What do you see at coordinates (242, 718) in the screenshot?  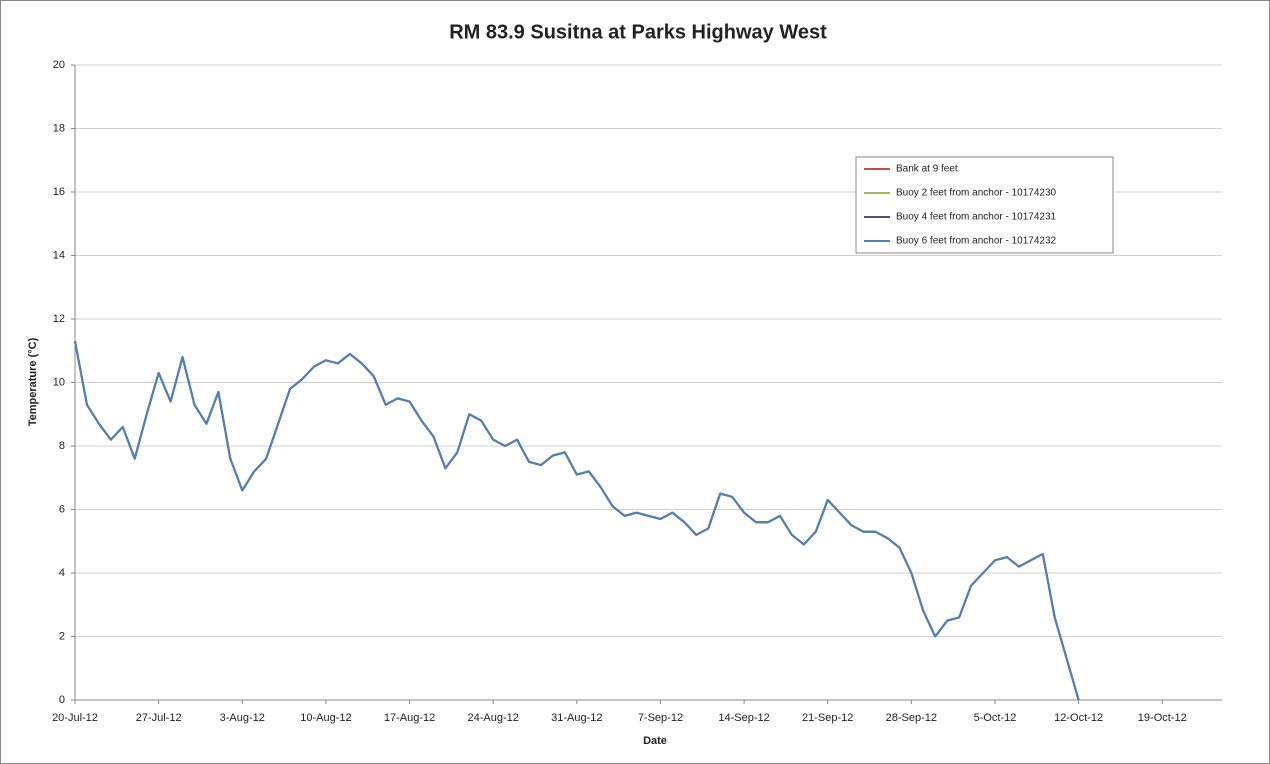 I see `x-tick-label: 3-Aug-12` at bounding box center [242, 718].